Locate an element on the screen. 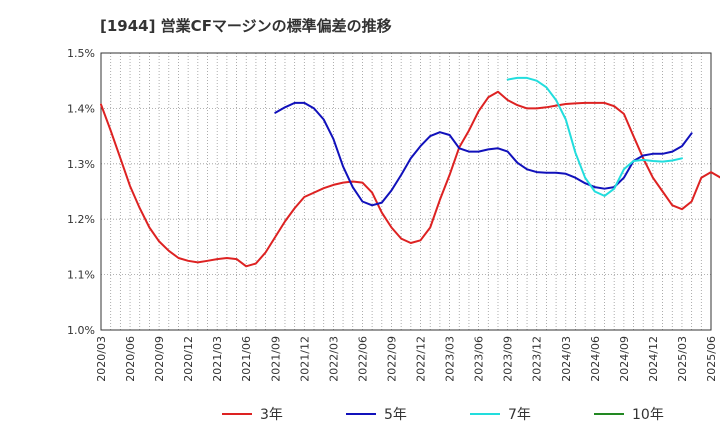 The image size is (720, 440). y-tick-label: 1.0% is located at coordinates (81, 330).